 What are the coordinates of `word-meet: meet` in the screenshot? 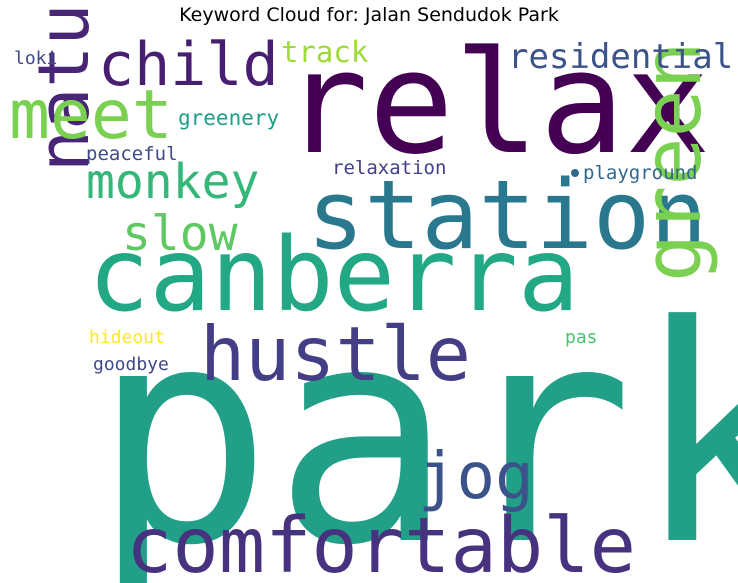 It's located at (91, 115).